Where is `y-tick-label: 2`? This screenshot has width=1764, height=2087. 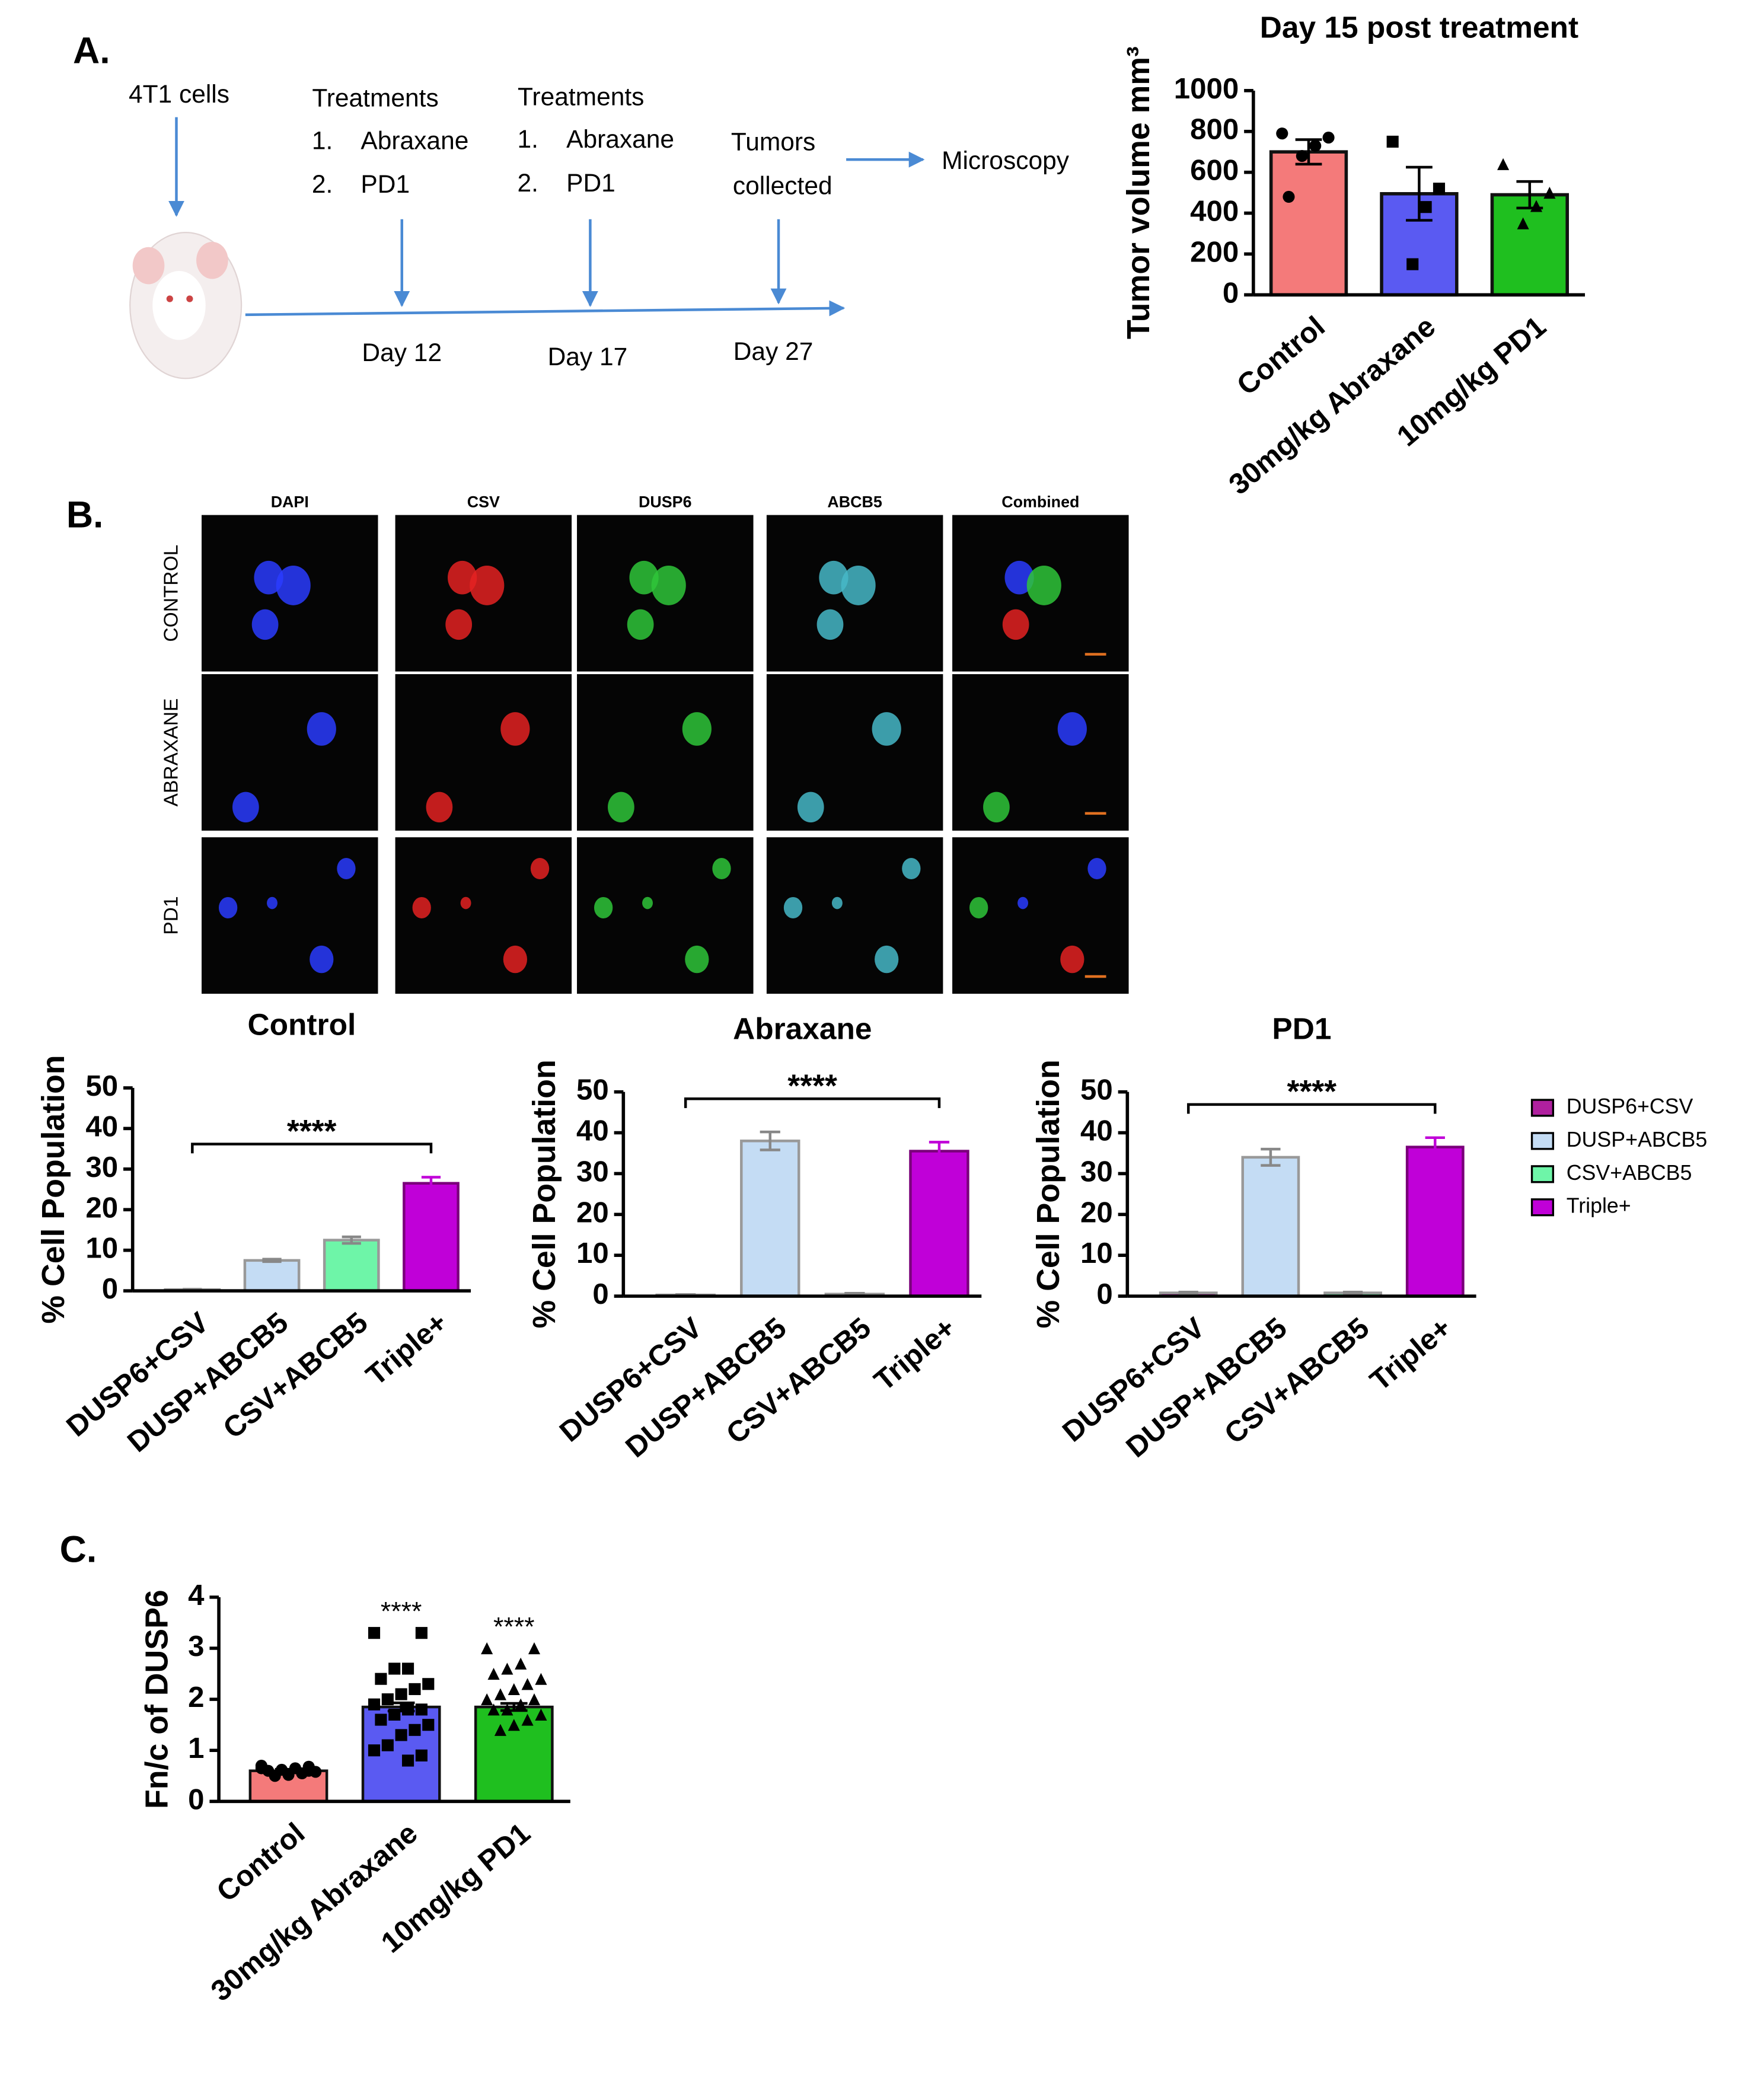
y-tick-label: 2 is located at coordinates (196, 1697).